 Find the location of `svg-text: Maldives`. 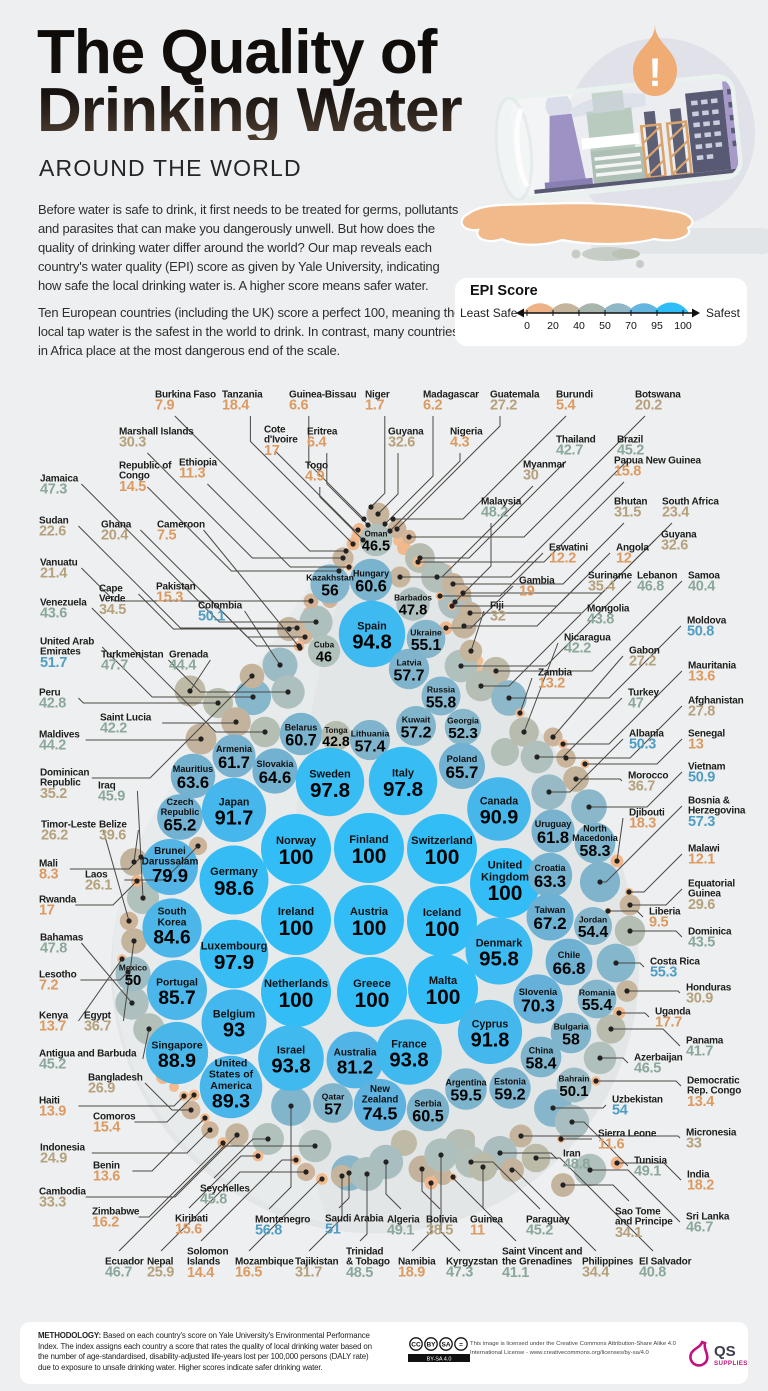

svg-text: Maldives is located at coordinates (59, 735).